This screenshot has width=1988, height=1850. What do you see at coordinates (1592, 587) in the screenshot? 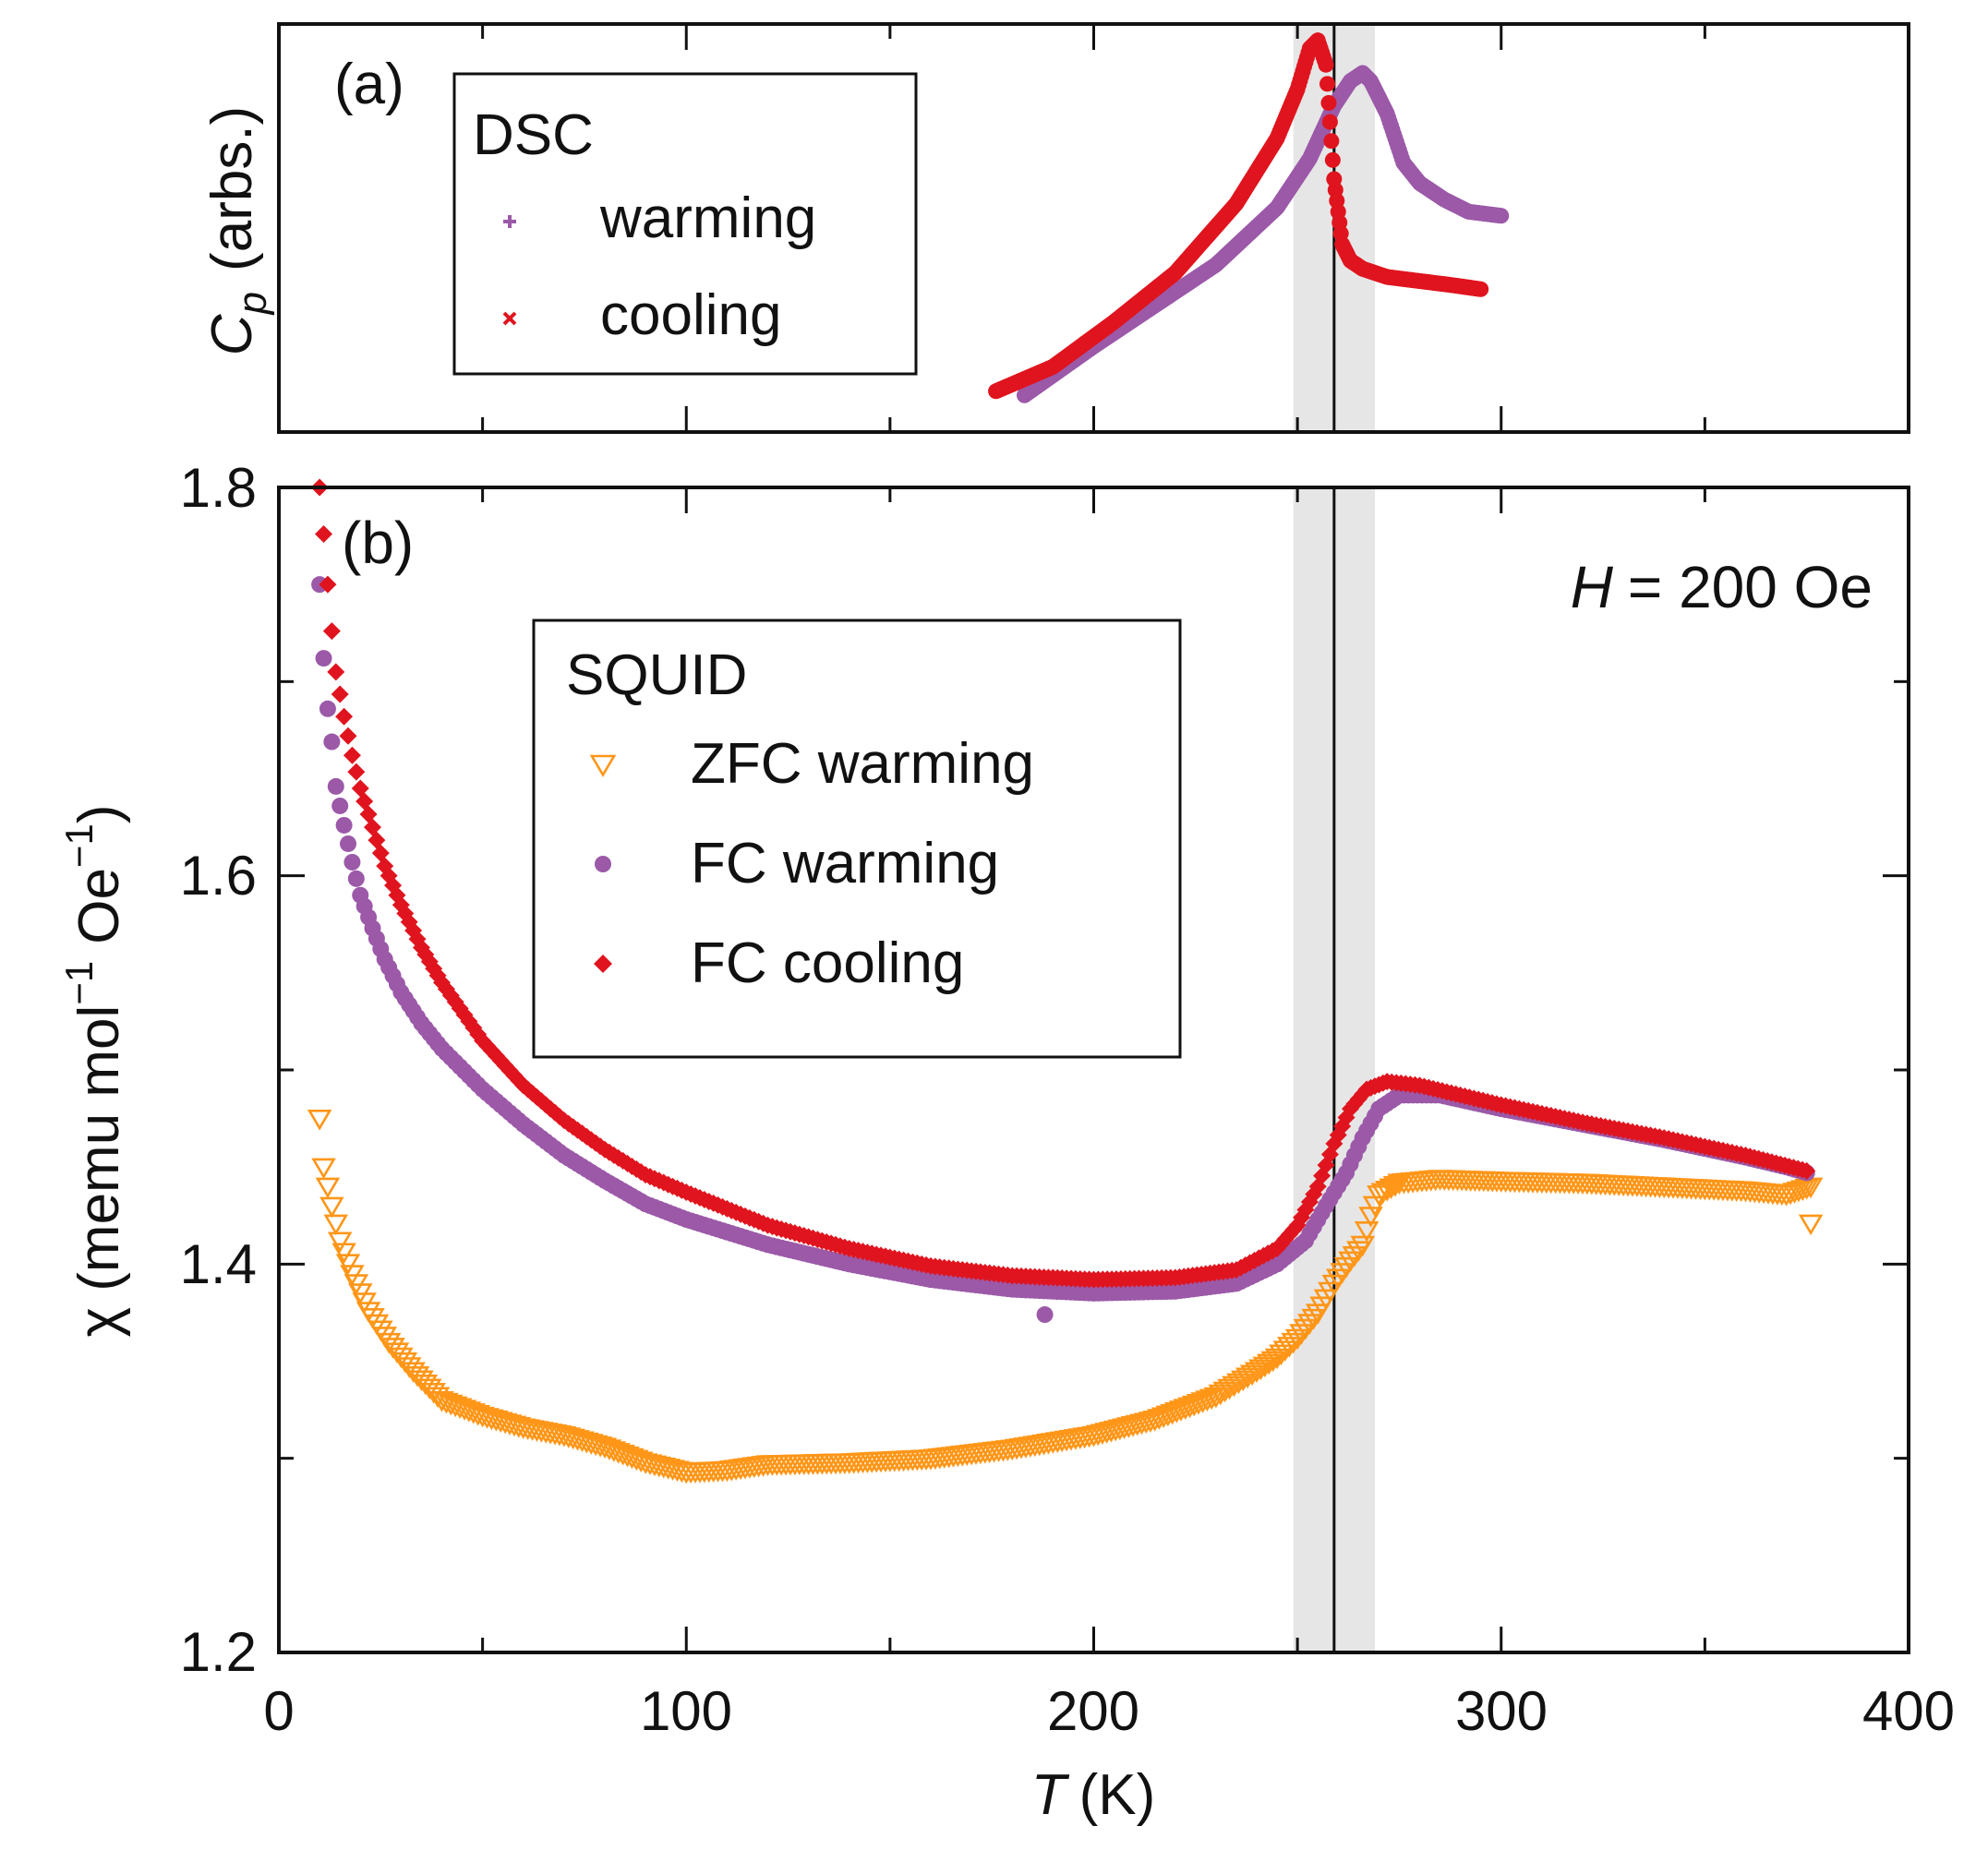
I see `panel-b-annotation-var: H` at bounding box center [1592, 587].